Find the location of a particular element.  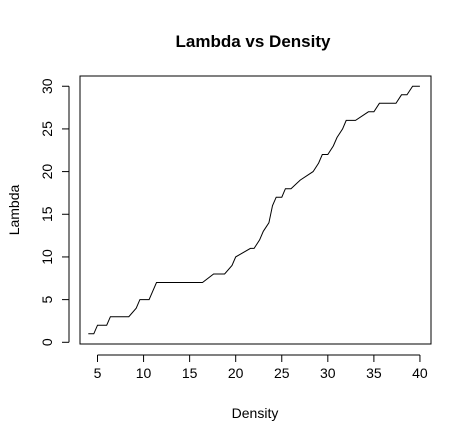

x-axis: 5 10 15 20 25 30 35 40 is located at coordinates (261, 367).